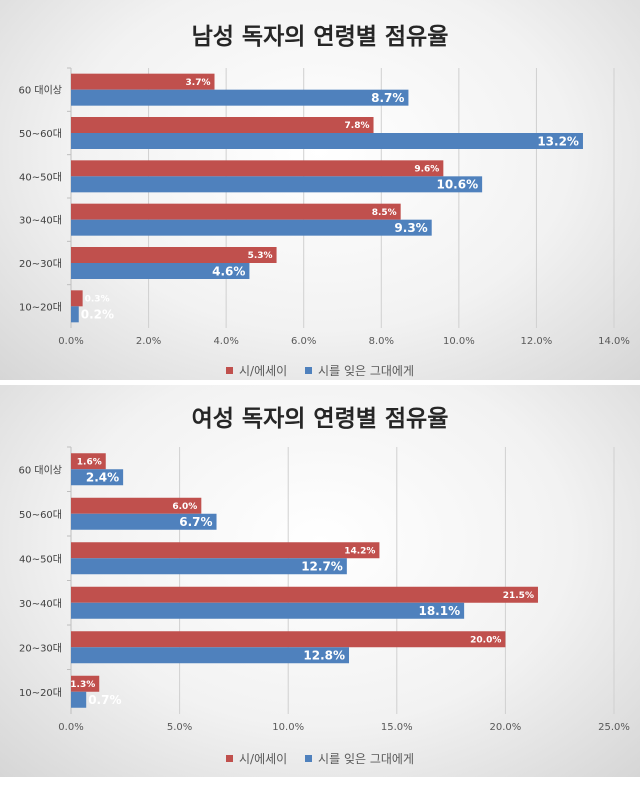  I want to click on data-label: 0.7%, so click(104, 700).